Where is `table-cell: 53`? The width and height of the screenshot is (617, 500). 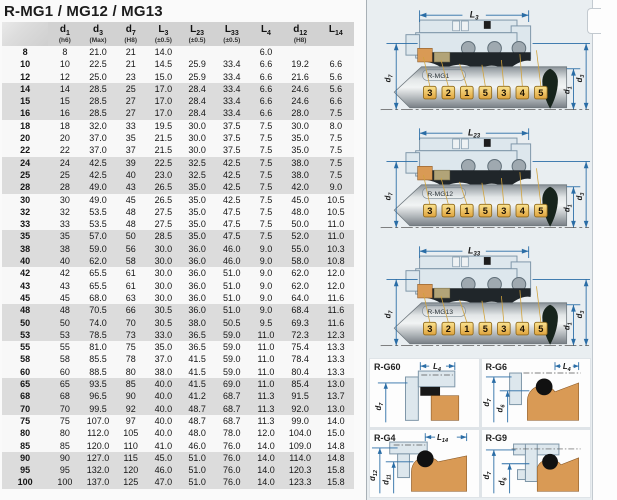 table-cell: 53 is located at coordinates (64, 334).